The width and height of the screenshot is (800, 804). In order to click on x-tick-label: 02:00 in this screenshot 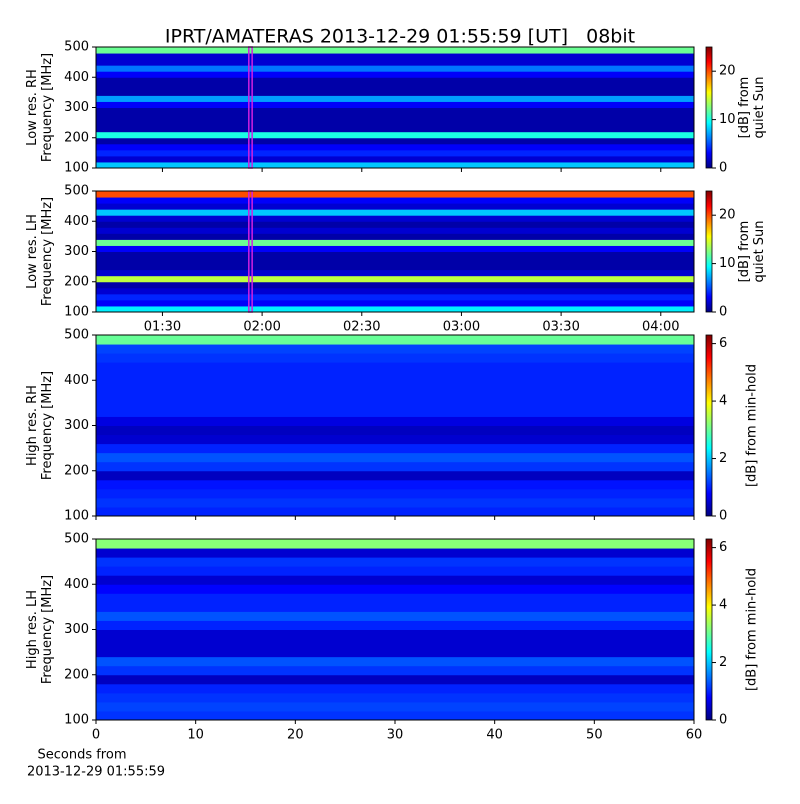, I will do `click(261, 327)`.